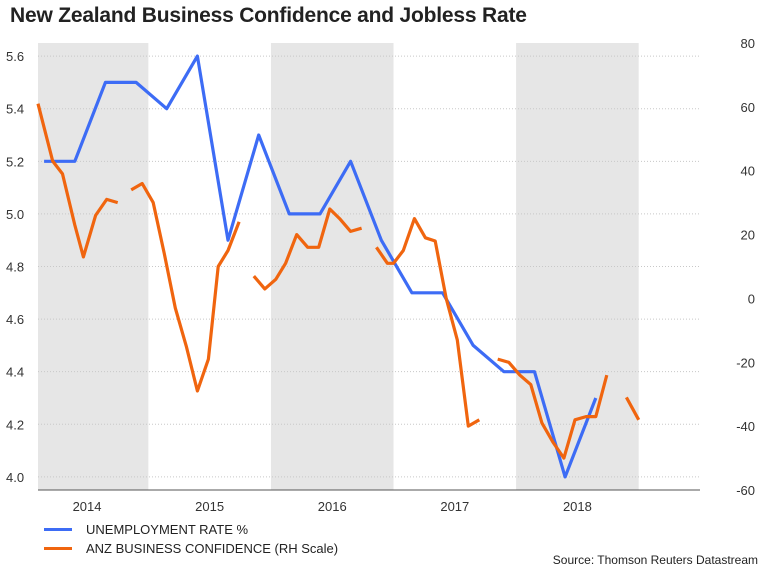 This screenshot has height=576, width=768. I want to click on x-tick-label-2: 2016, so click(332, 506).